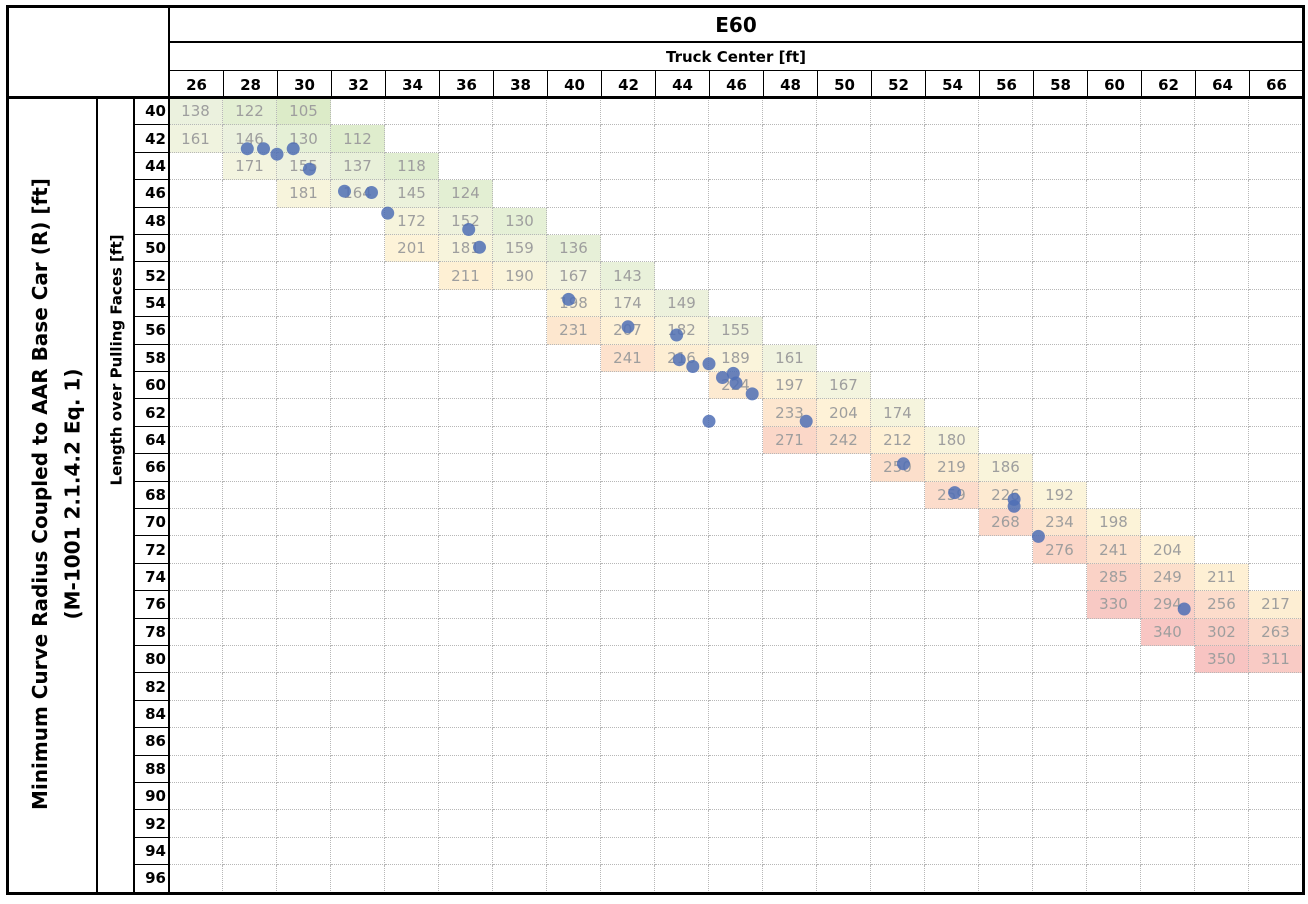 This screenshot has width=1308, height=904. I want to click on cell-value: 112, so click(357, 138).